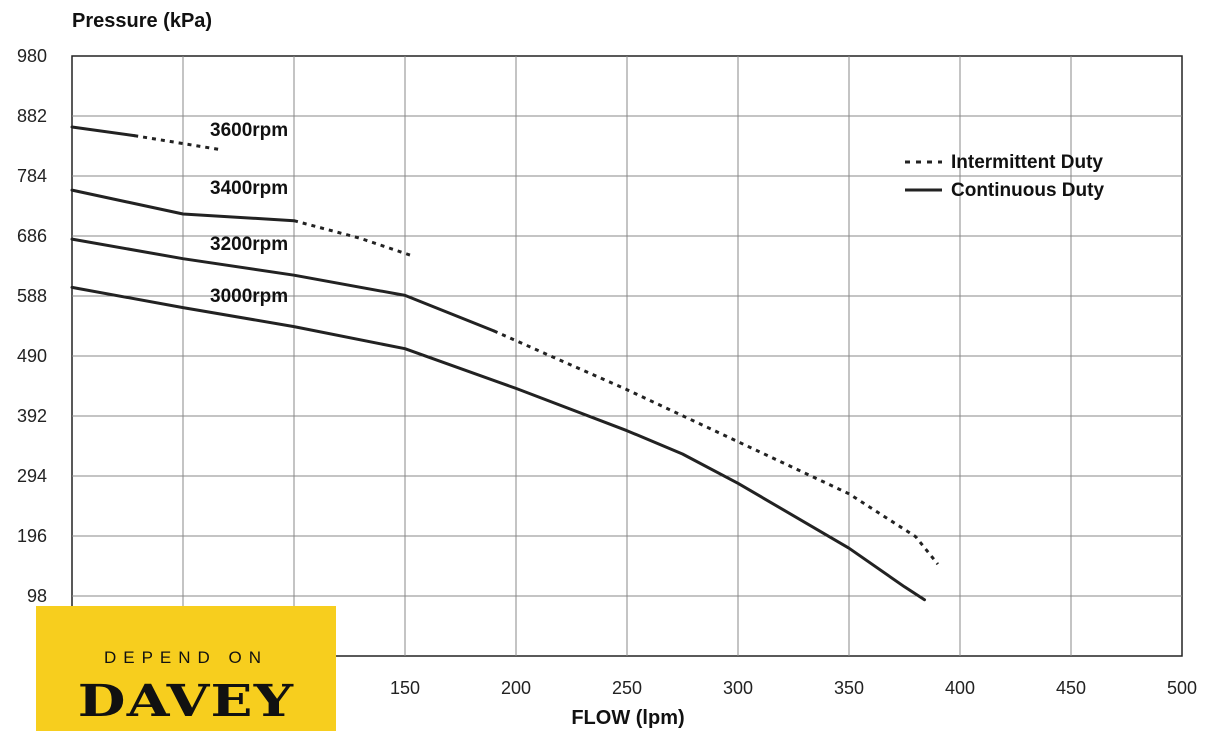 The width and height of the screenshot is (1207, 731). What do you see at coordinates (142, 21) in the screenshot?
I see `y-axis-title: Pressure (kPa)` at bounding box center [142, 21].